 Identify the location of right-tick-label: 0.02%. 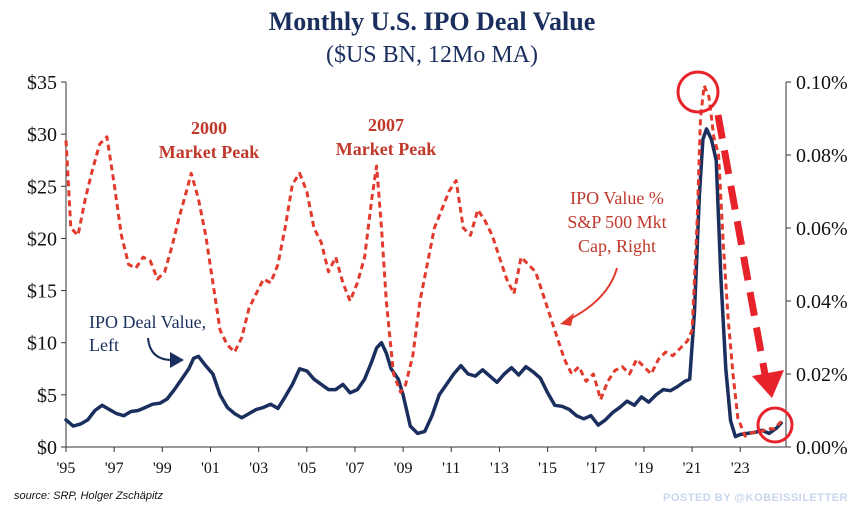
(822, 375).